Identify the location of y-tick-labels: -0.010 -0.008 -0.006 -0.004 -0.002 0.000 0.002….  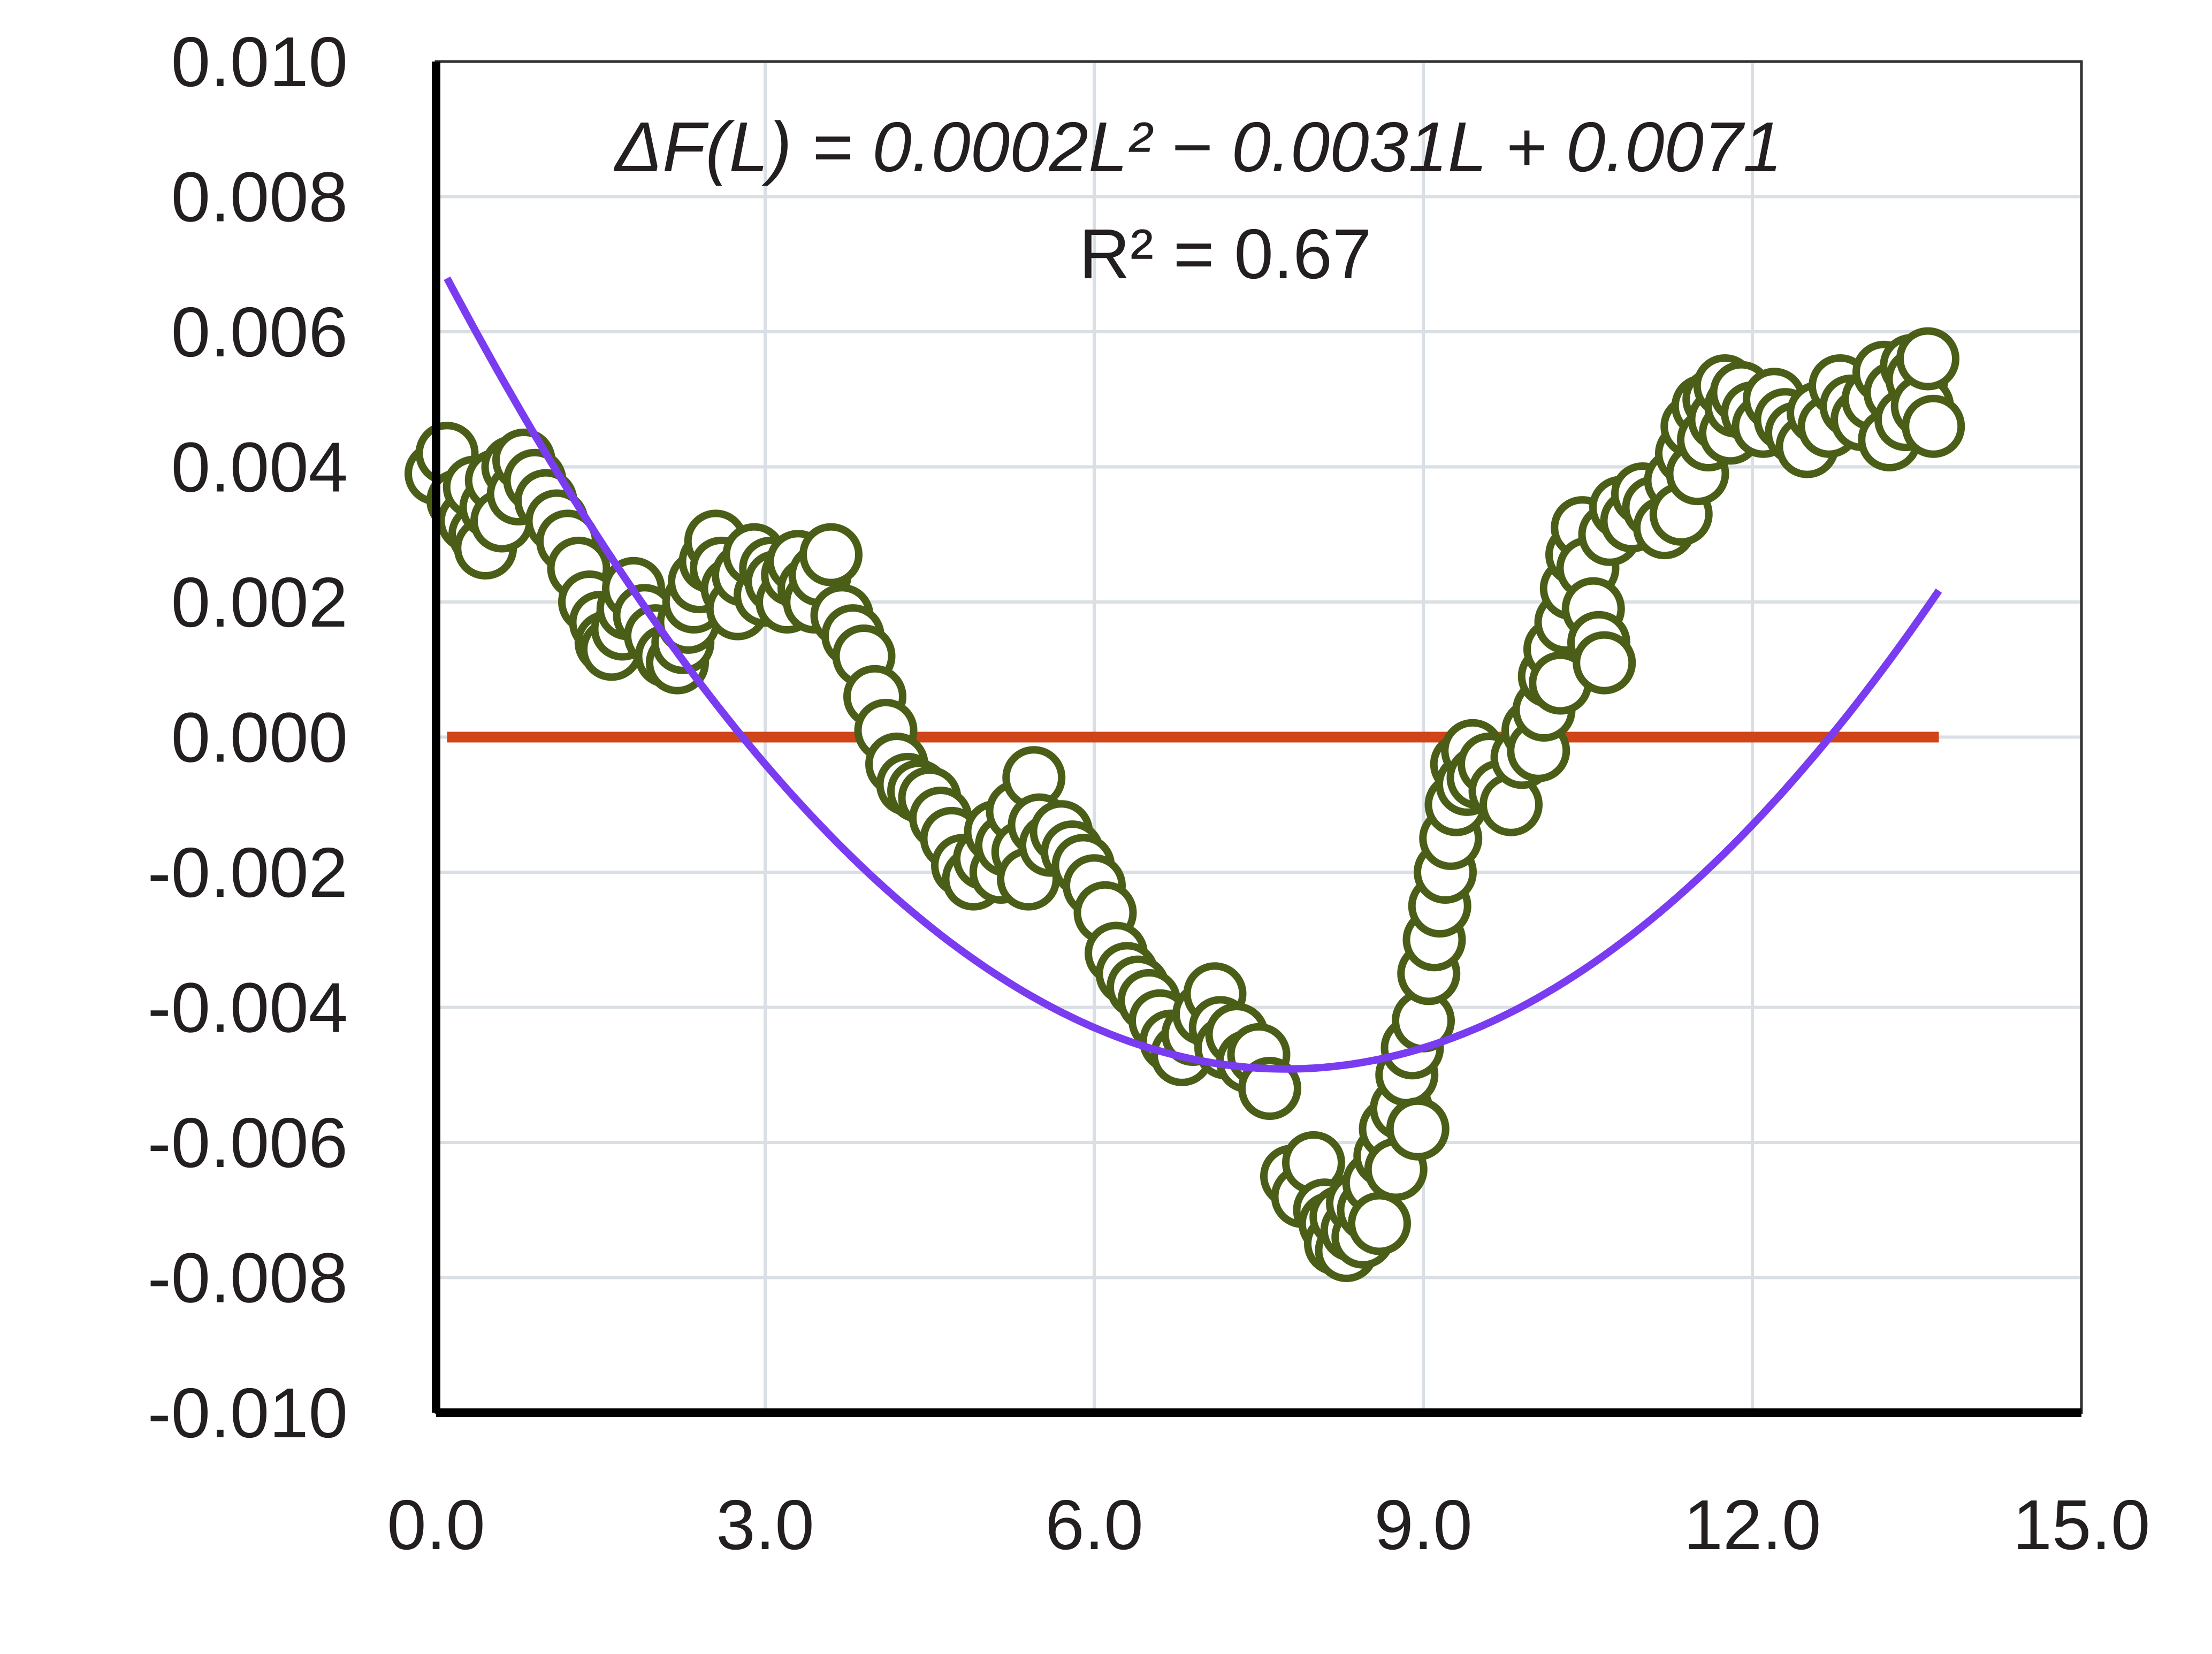
(248, 737).